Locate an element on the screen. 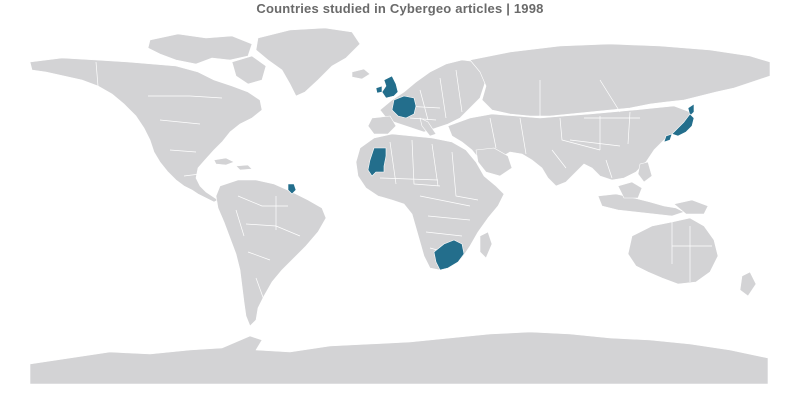  land-iberia is located at coordinates (382, 125).